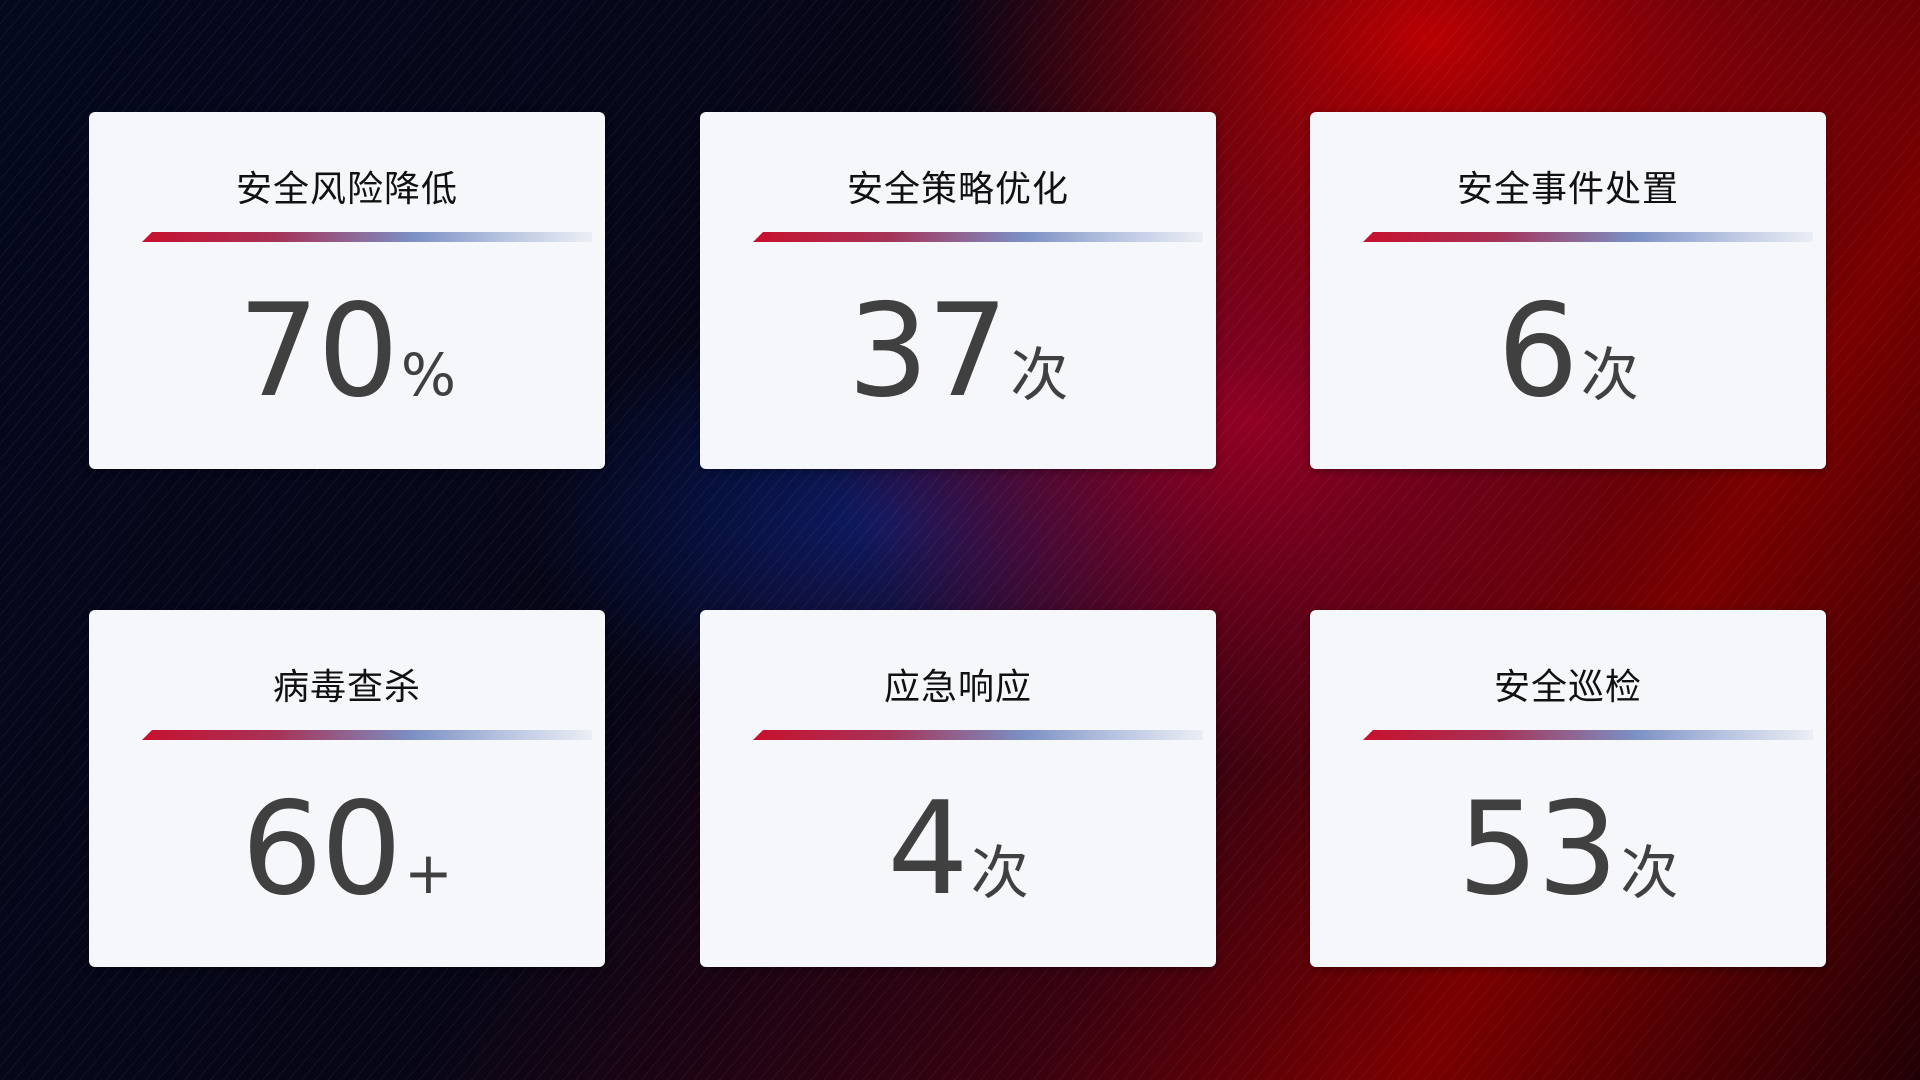  I want to click on stat-card-incident-handling: 安全事件处置 6次, so click(1568, 290).